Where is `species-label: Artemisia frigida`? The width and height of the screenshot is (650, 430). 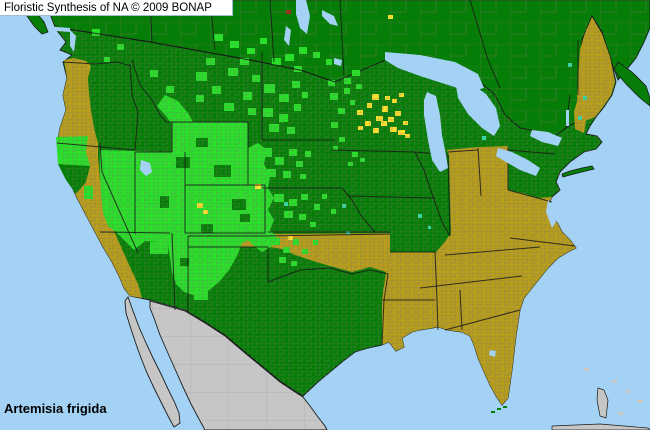
species-label: Artemisia frigida is located at coordinates (55, 408).